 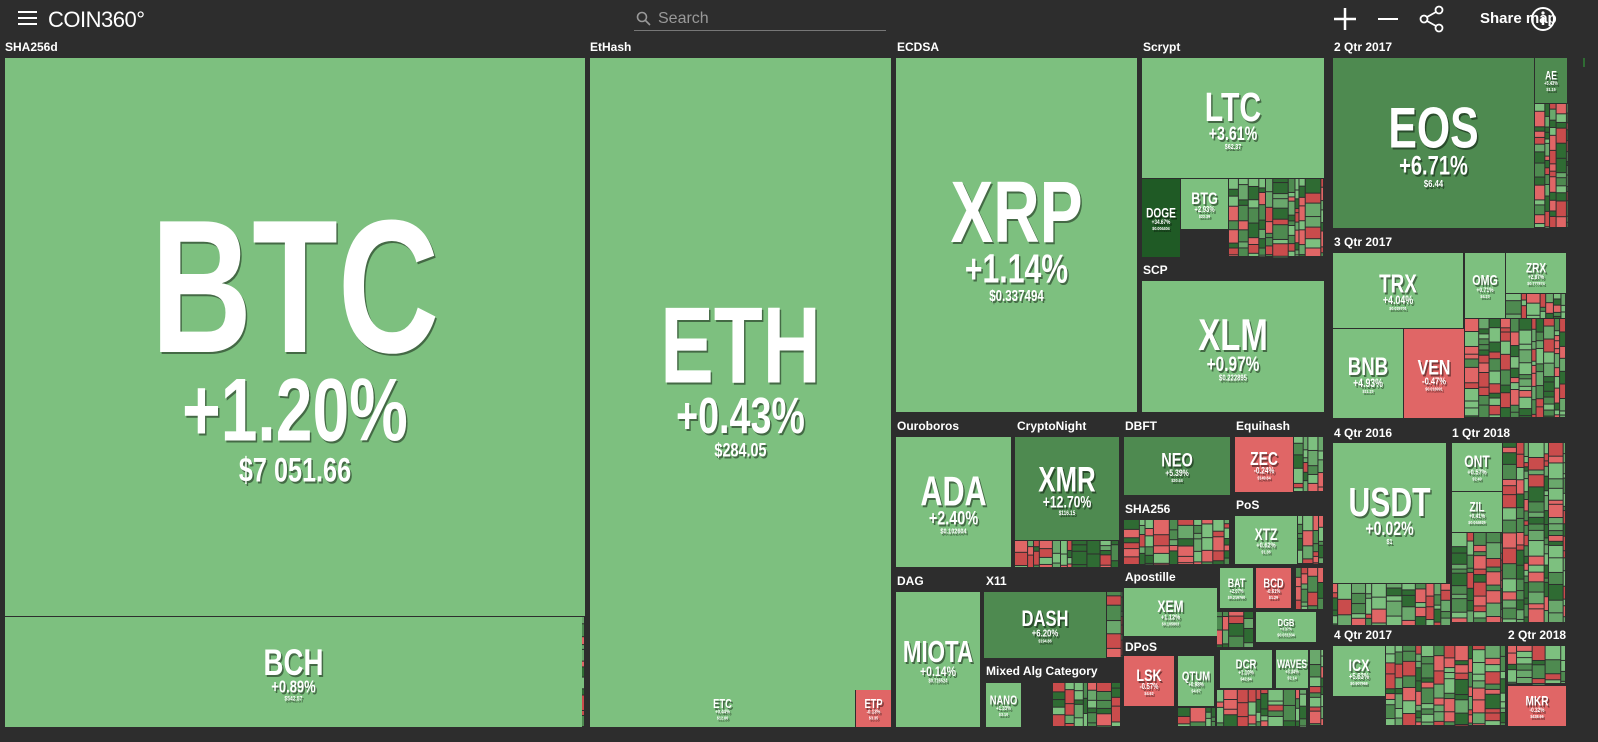 What do you see at coordinates (1389, 513) in the screenshot?
I see `coin-tile: USDT+0.02%$1` at bounding box center [1389, 513].